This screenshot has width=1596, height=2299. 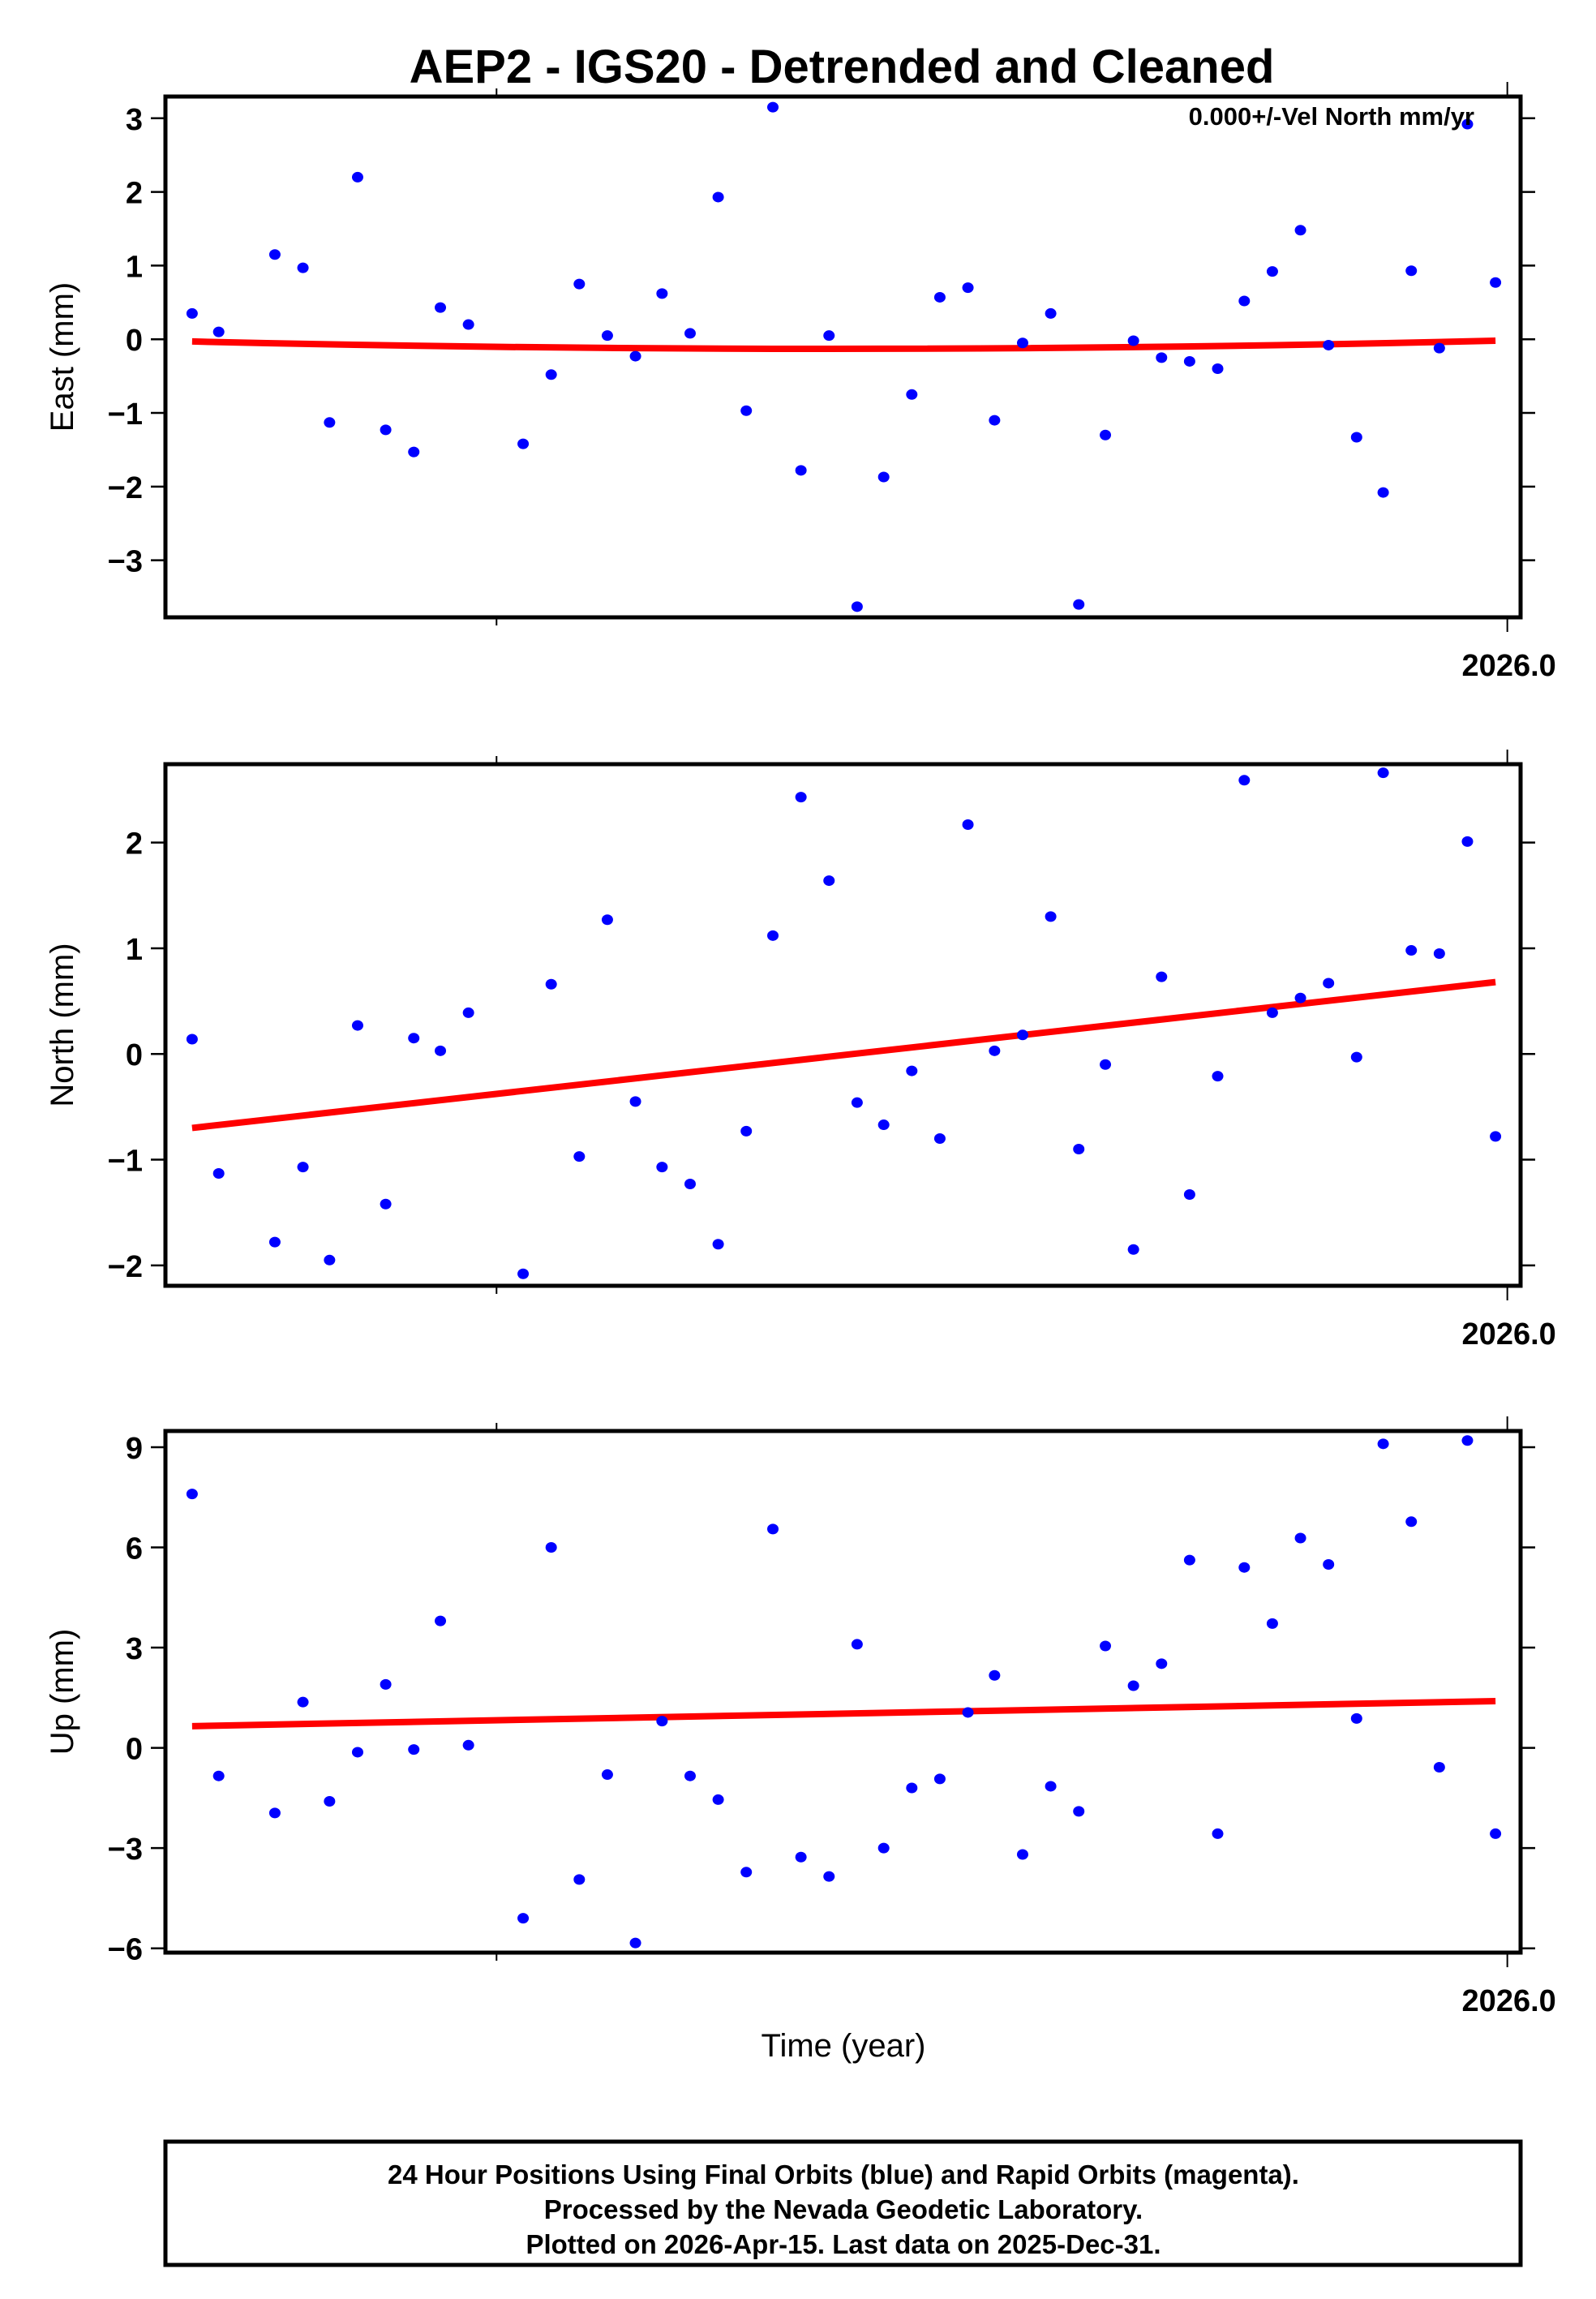 What do you see at coordinates (126, 562) in the screenshot?
I see `y-tick-label: −3` at bounding box center [126, 562].